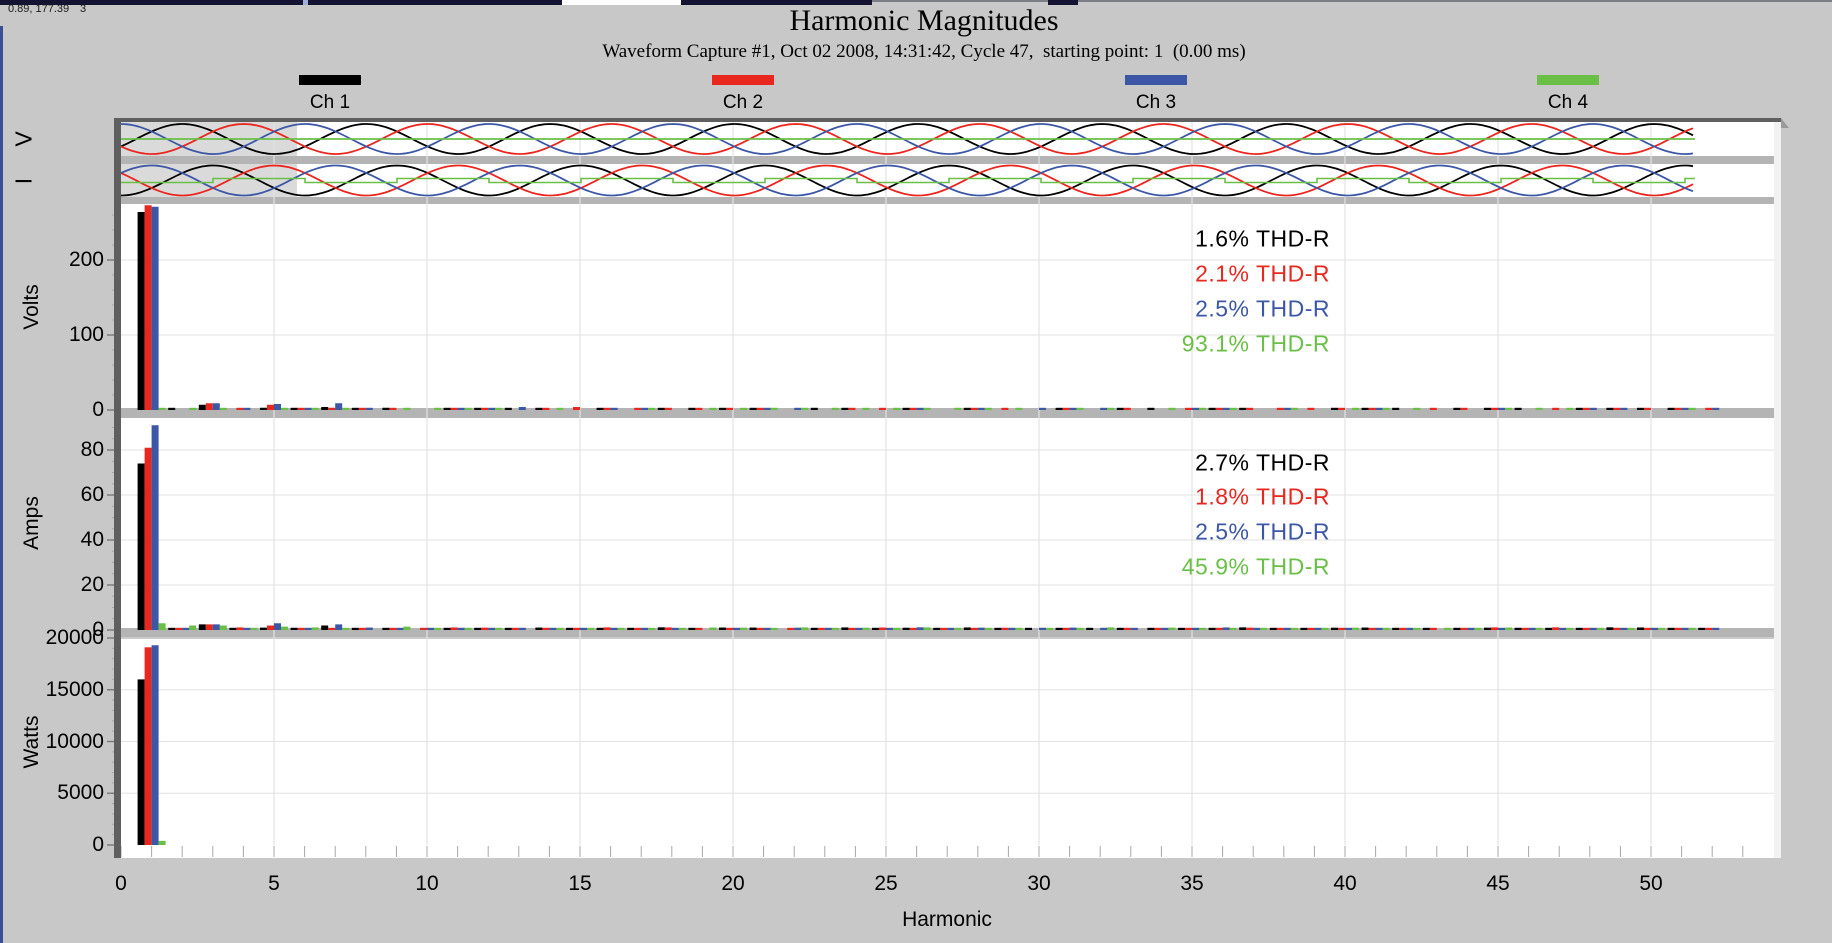 The height and width of the screenshot is (943, 1832). What do you see at coordinates (31, 742) in the screenshot?
I see `watts-axis-title: Watts` at bounding box center [31, 742].